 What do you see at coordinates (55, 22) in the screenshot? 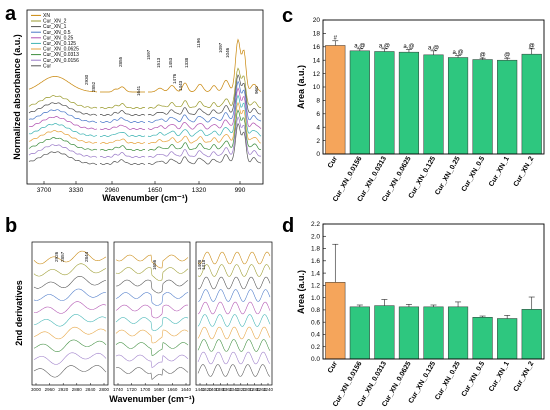
I see `legend-entry: Cur_XN_2` at bounding box center [55, 22].